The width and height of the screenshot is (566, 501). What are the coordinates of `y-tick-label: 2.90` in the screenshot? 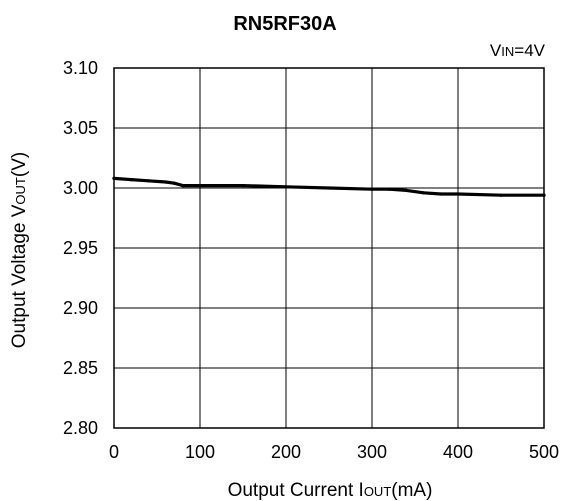 It's located at (80, 308).